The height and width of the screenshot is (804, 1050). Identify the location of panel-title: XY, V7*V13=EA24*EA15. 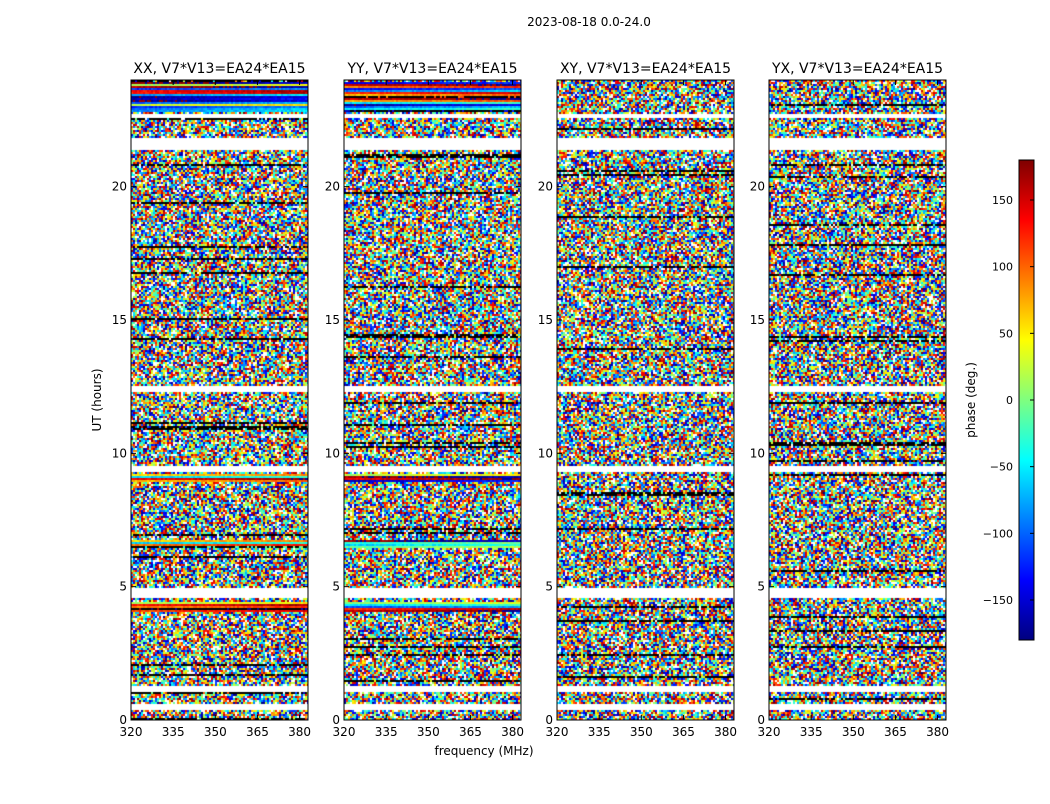
(645, 69).